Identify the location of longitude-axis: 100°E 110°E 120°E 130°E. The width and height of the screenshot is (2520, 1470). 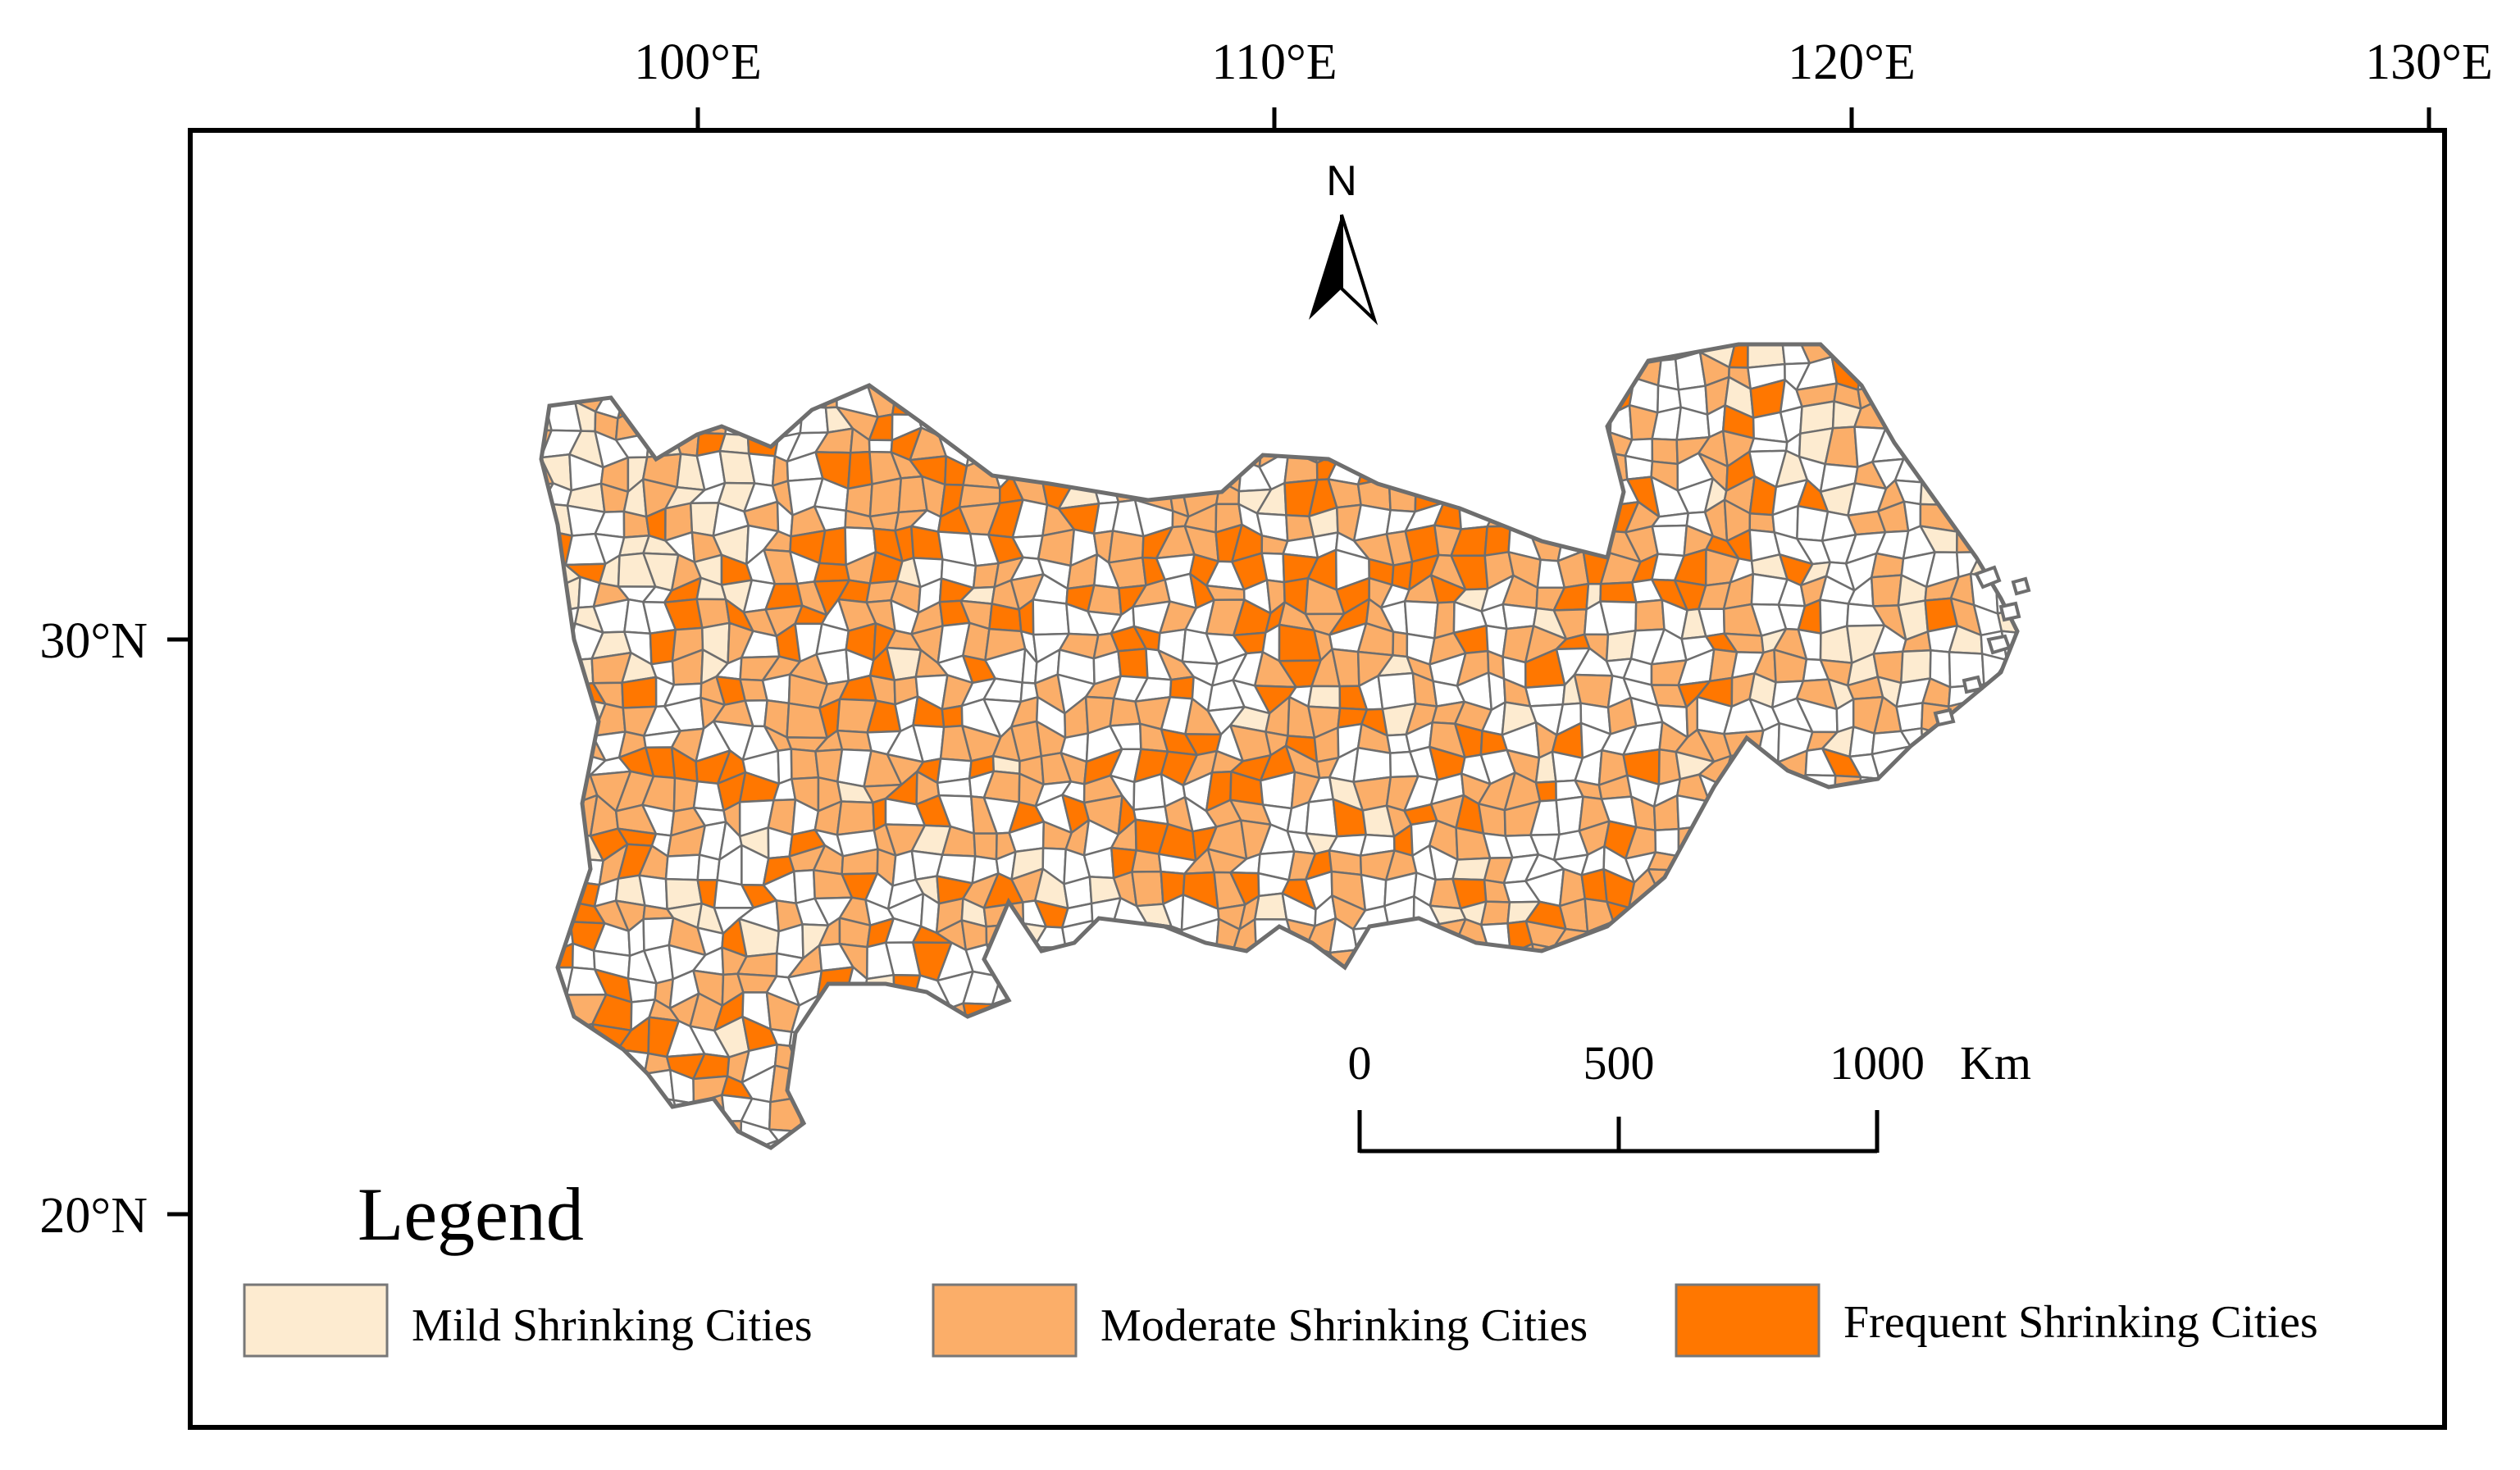
(1563, 82).